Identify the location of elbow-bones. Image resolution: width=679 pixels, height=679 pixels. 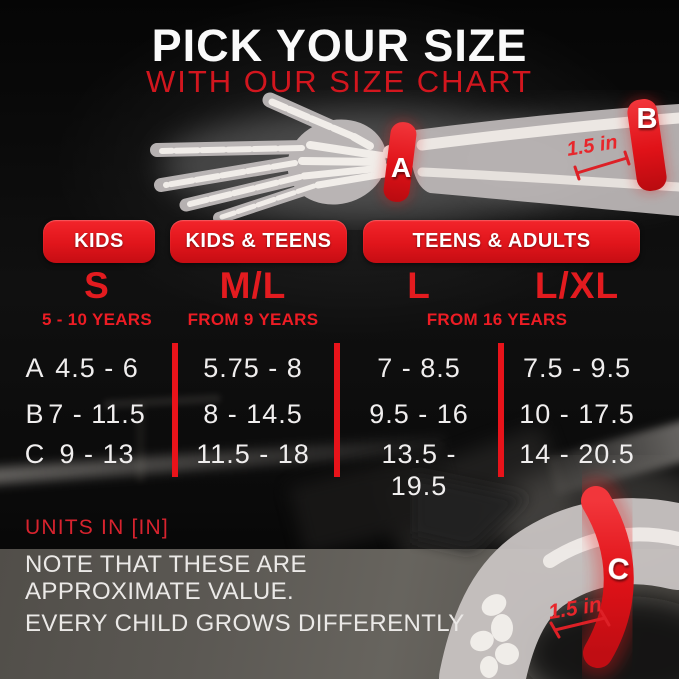
(494, 636).